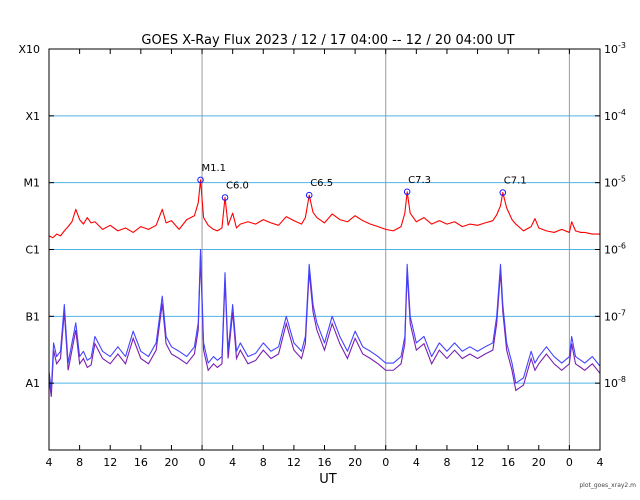  What do you see at coordinates (328, 479) in the screenshot?
I see `x-axis-label: UT` at bounding box center [328, 479].